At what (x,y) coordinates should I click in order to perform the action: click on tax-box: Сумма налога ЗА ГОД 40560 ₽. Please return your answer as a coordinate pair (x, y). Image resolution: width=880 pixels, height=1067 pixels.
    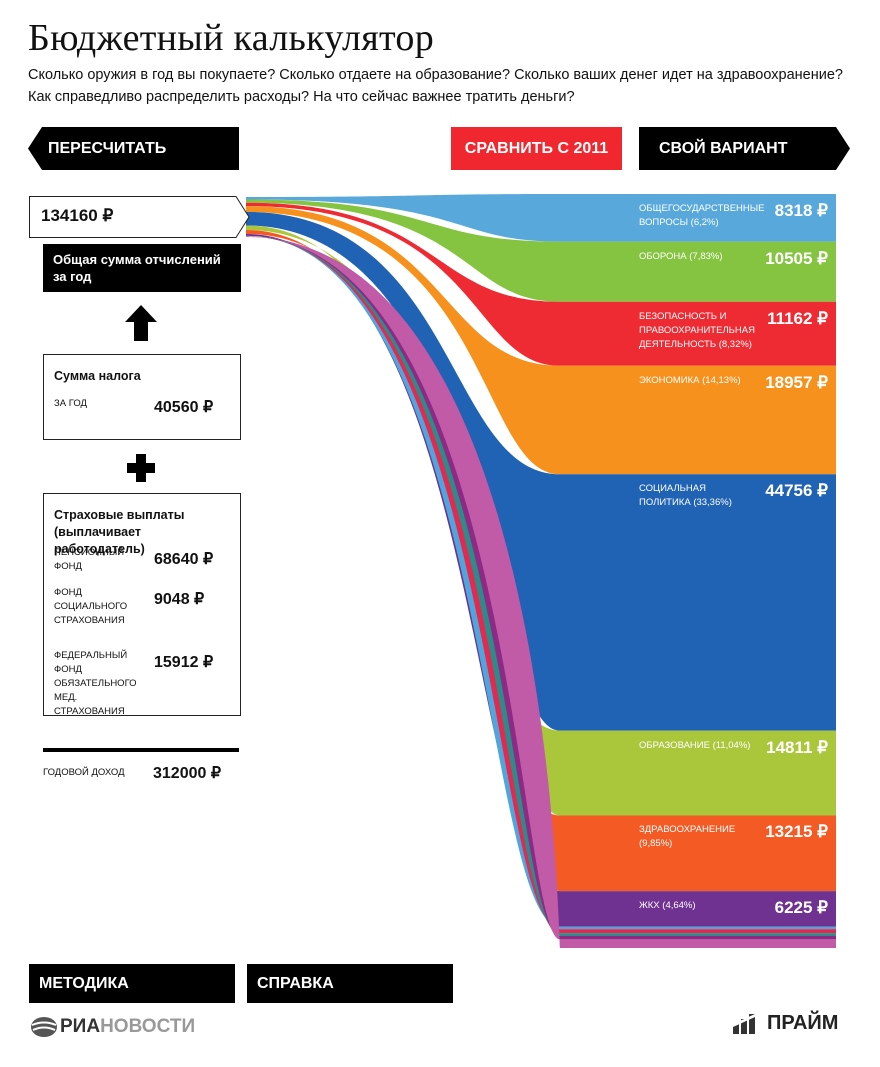
    Looking at the image, I should click on (142, 397).